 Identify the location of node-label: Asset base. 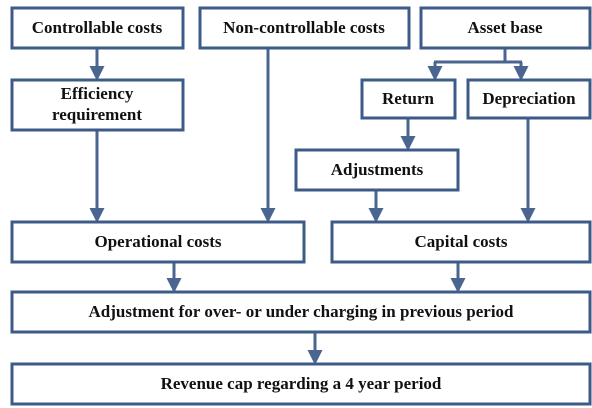
(505, 27).